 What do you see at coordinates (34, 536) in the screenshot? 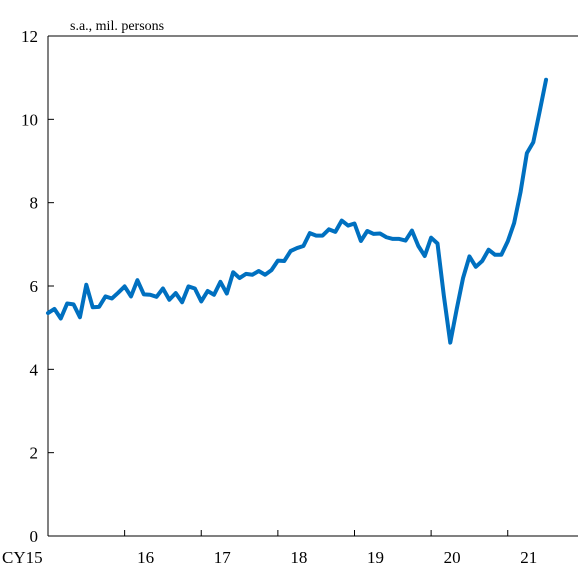
I see `y-tick-label: 0` at bounding box center [34, 536].